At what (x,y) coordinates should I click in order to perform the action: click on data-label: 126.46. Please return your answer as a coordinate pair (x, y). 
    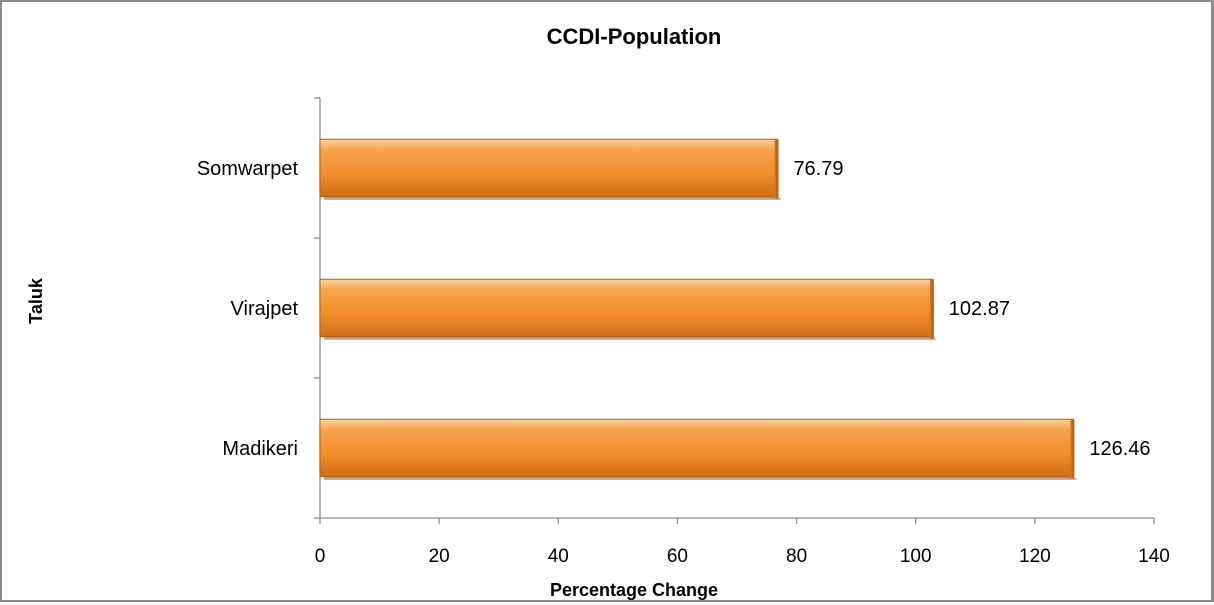
    Looking at the image, I should click on (1119, 449).